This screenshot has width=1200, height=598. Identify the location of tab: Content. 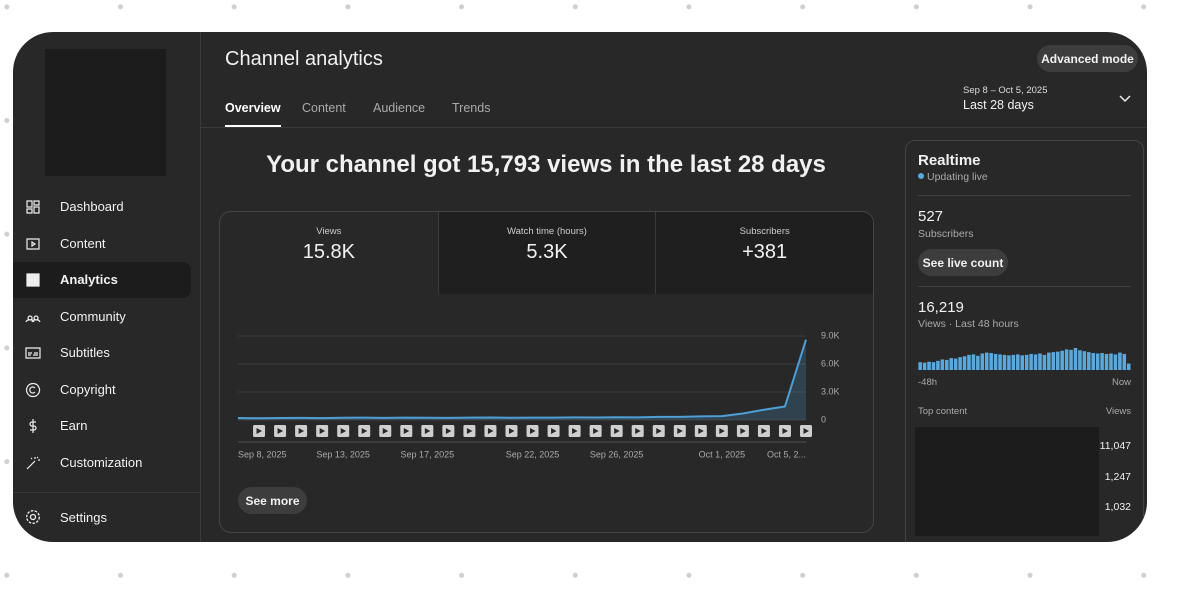
(324, 108).